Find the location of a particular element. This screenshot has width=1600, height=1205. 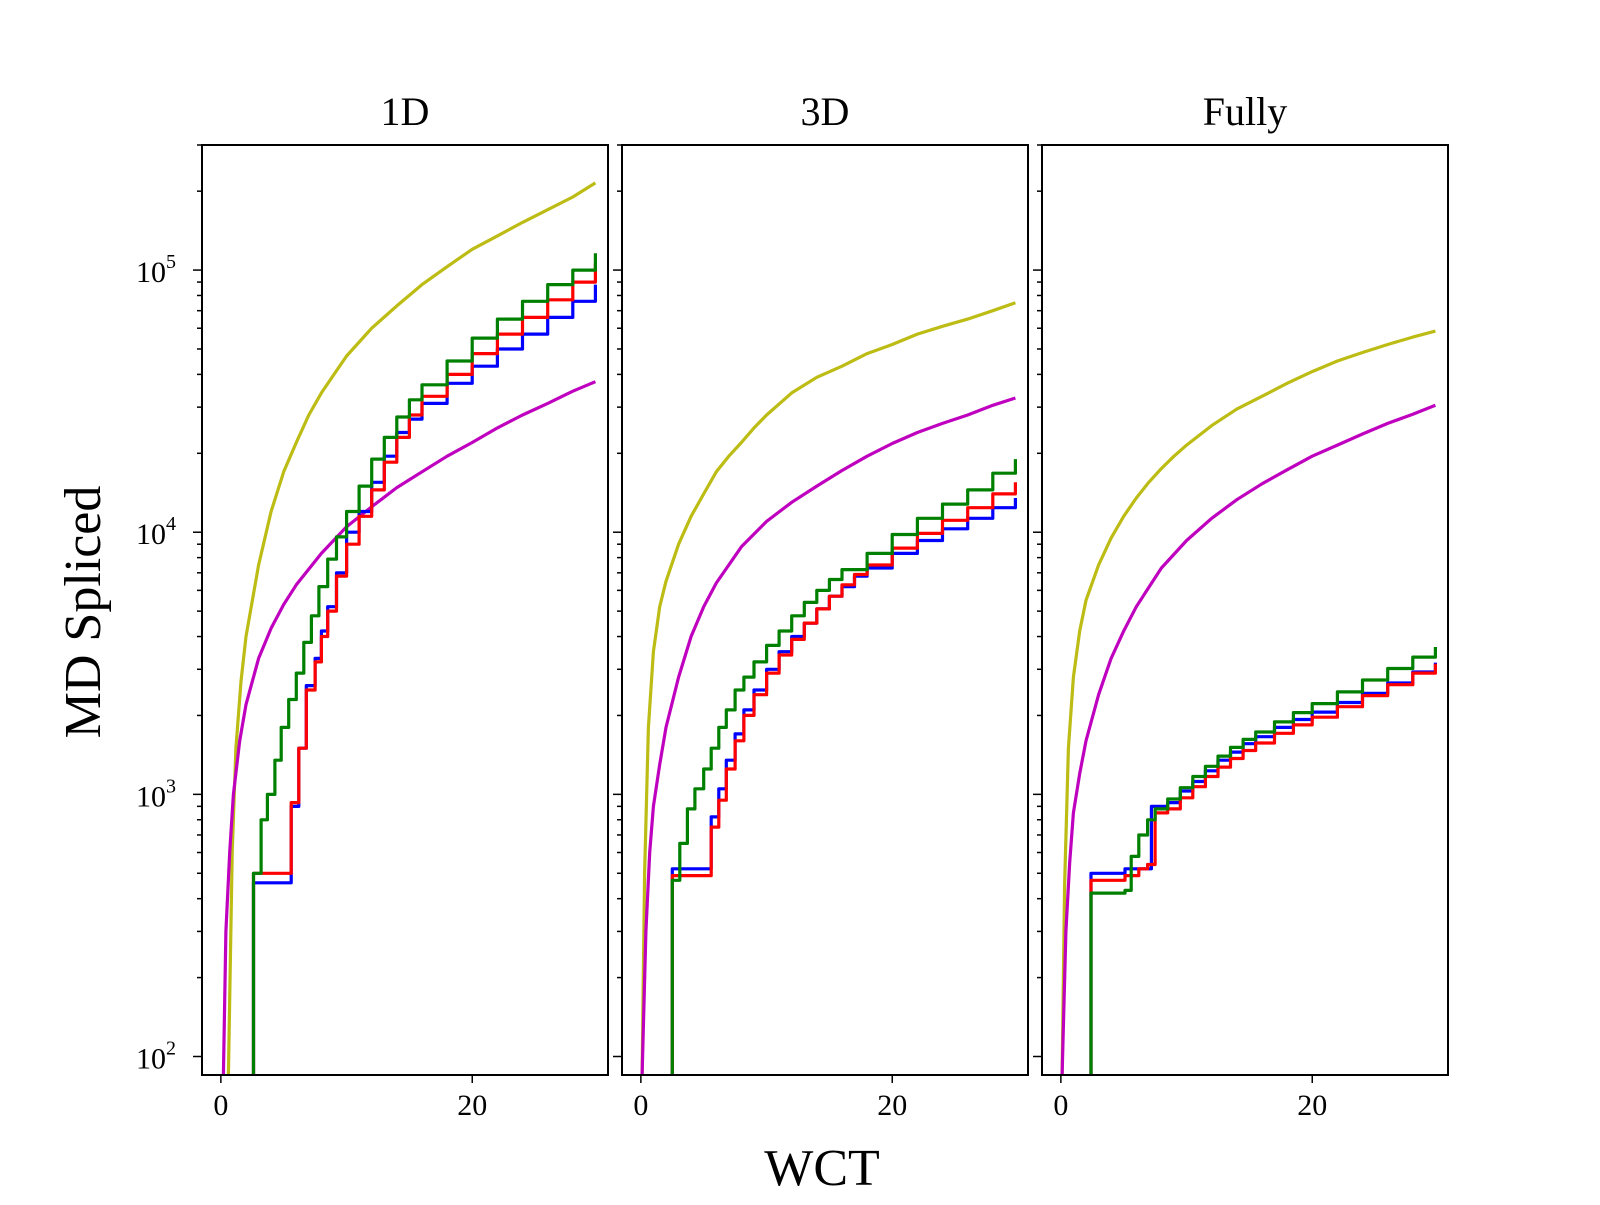

series-group is located at coordinates (1248, 702).